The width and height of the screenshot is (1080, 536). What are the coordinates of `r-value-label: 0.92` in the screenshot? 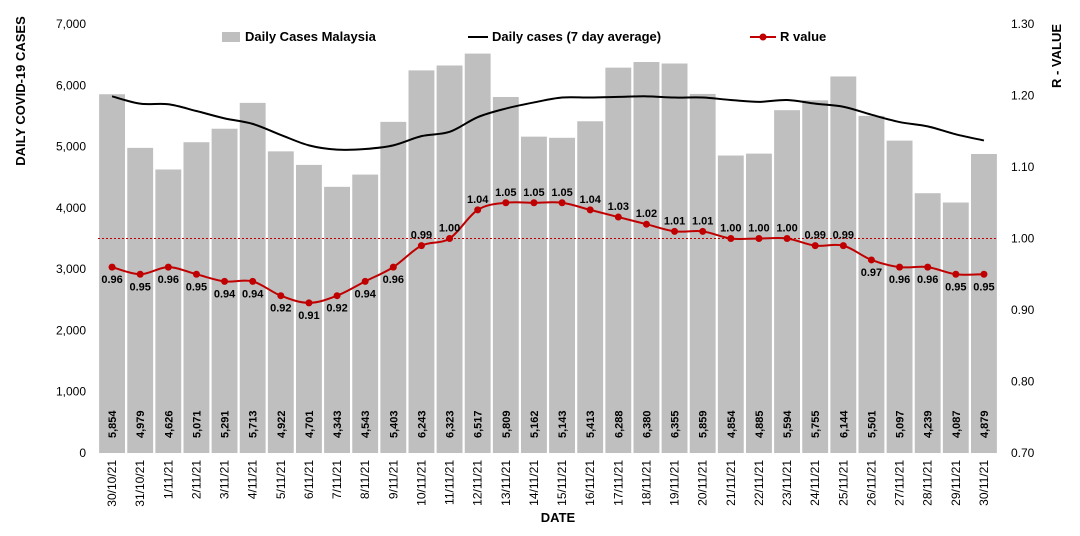 It's located at (280, 309).